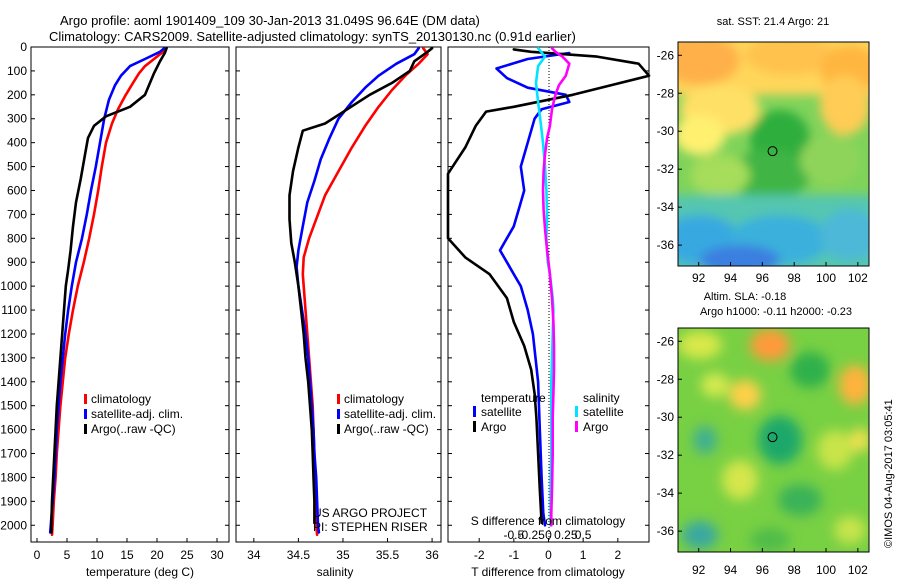  What do you see at coordinates (37, 555) in the screenshot?
I see `temperature-tick-label: 0` at bounding box center [37, 555].